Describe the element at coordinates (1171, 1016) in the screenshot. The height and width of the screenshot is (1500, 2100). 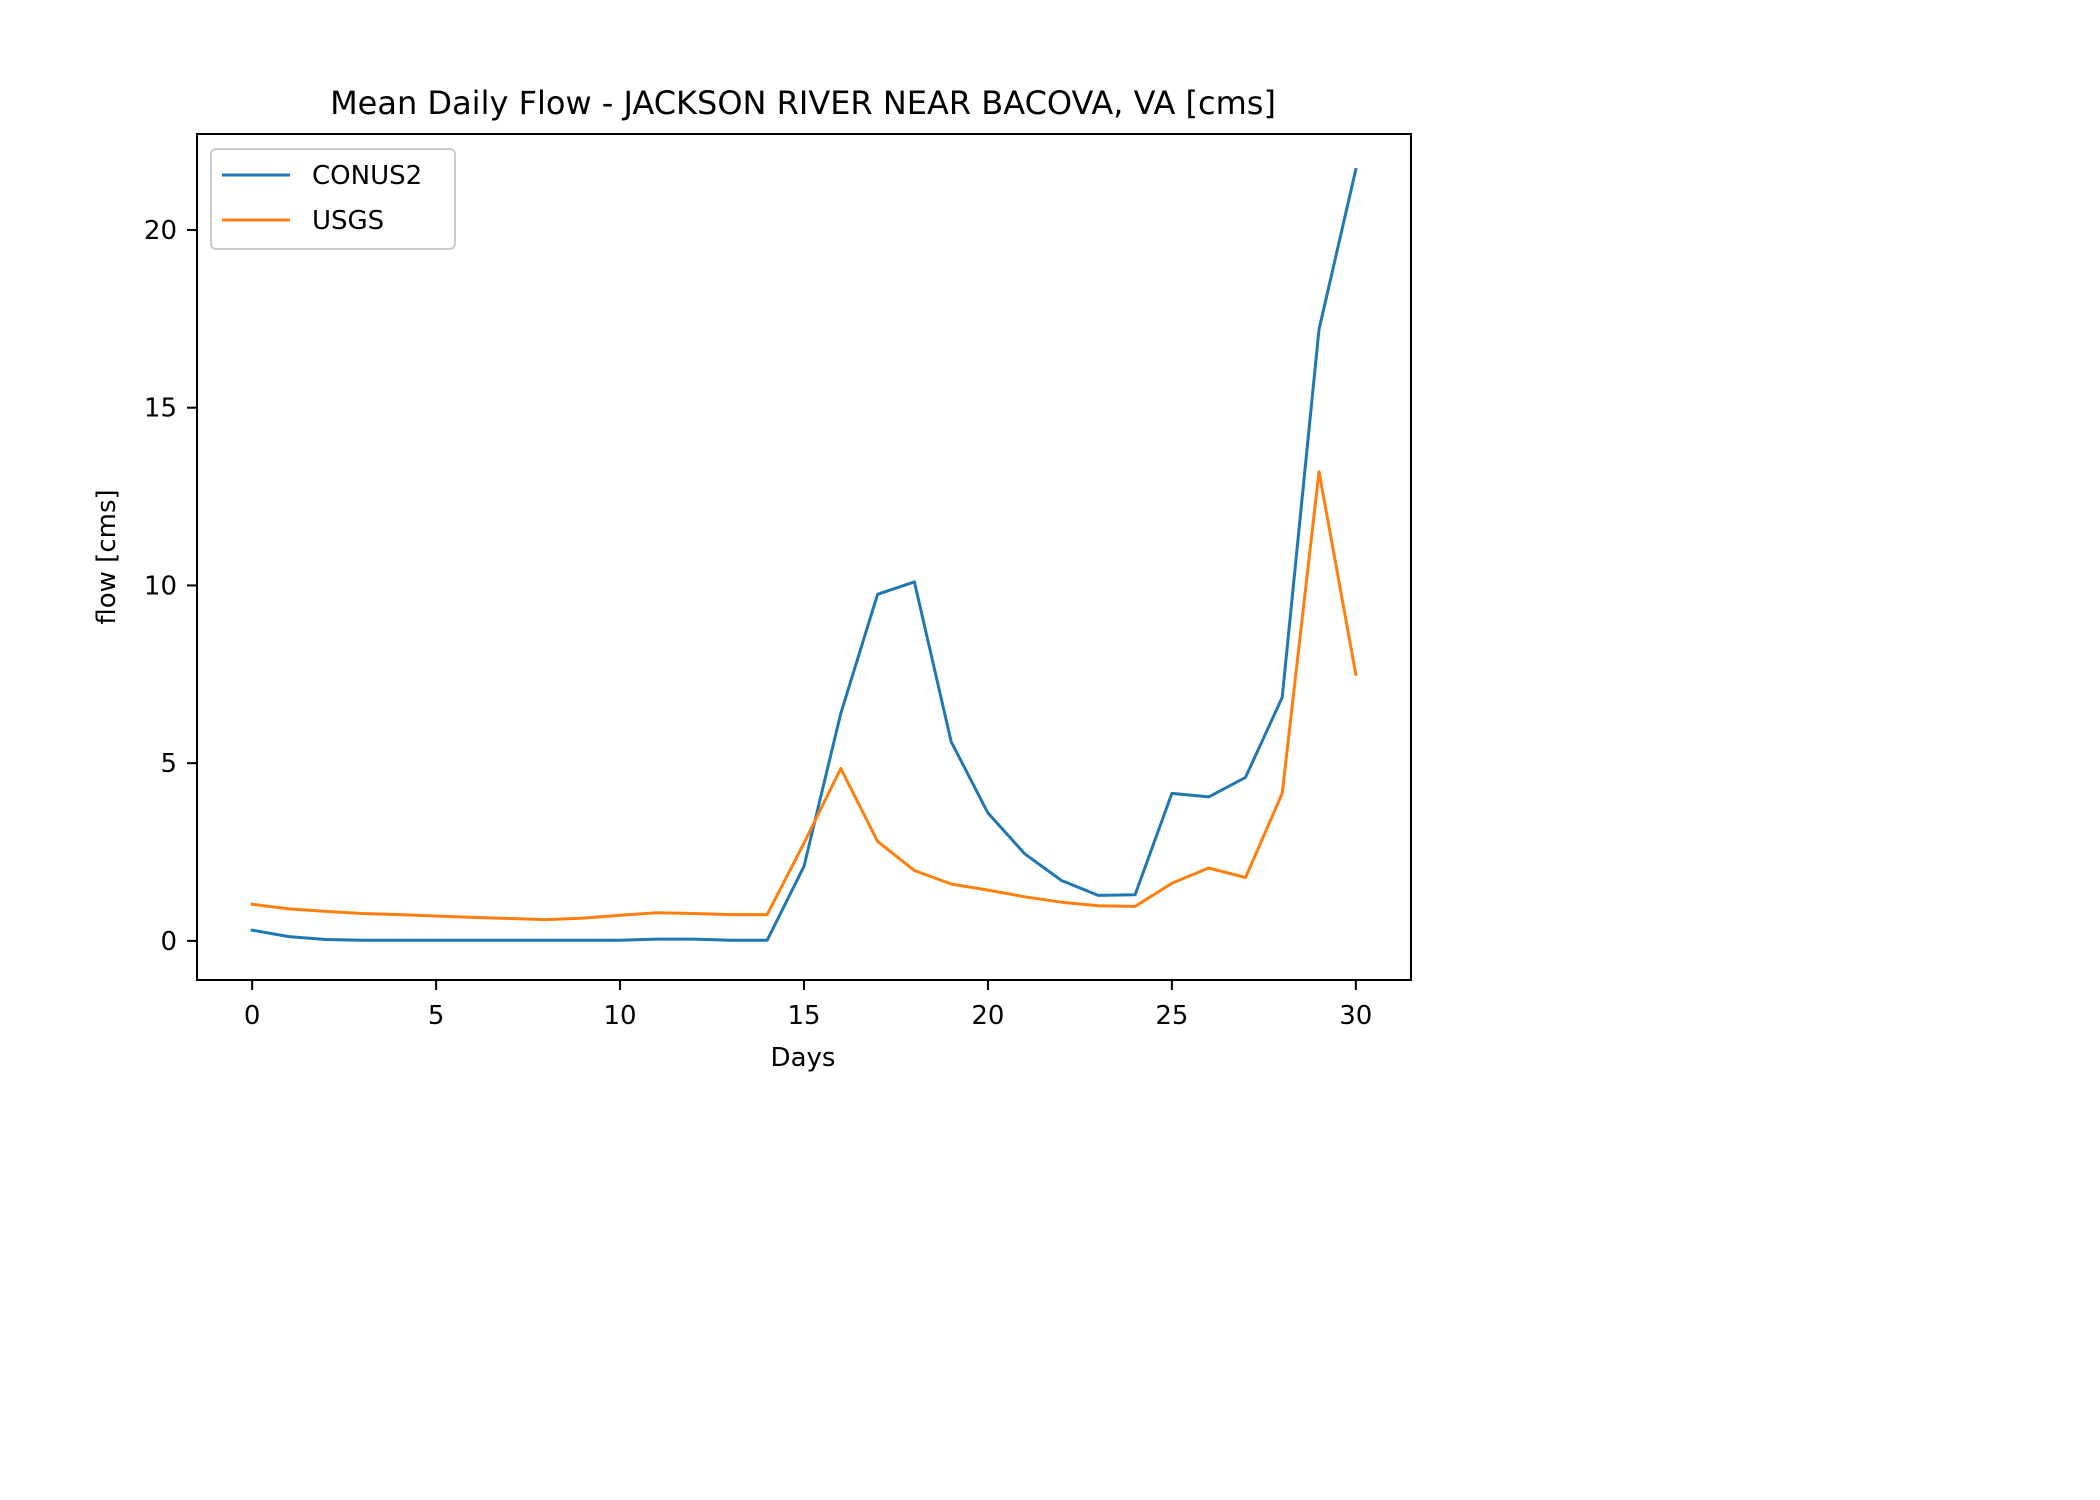
I see `x-tick-label: 25` at that location.